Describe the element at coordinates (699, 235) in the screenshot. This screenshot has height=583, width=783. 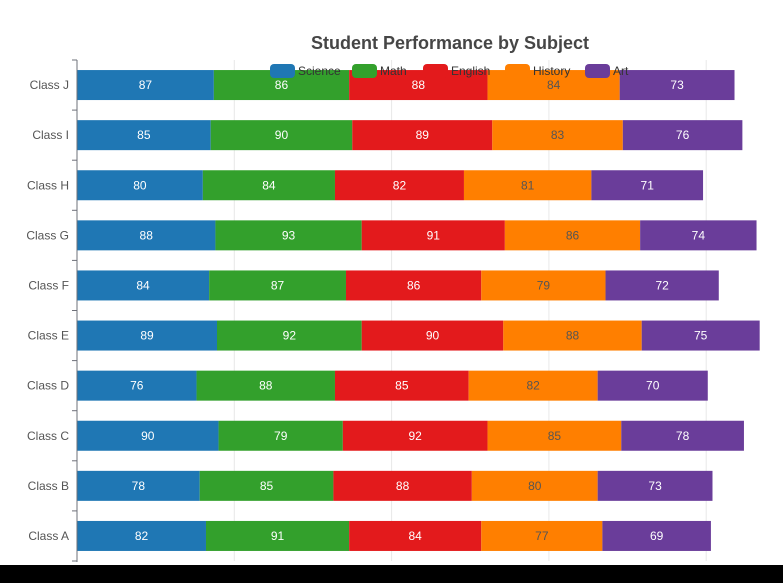
I see `bar-data-label: 74` at that location.